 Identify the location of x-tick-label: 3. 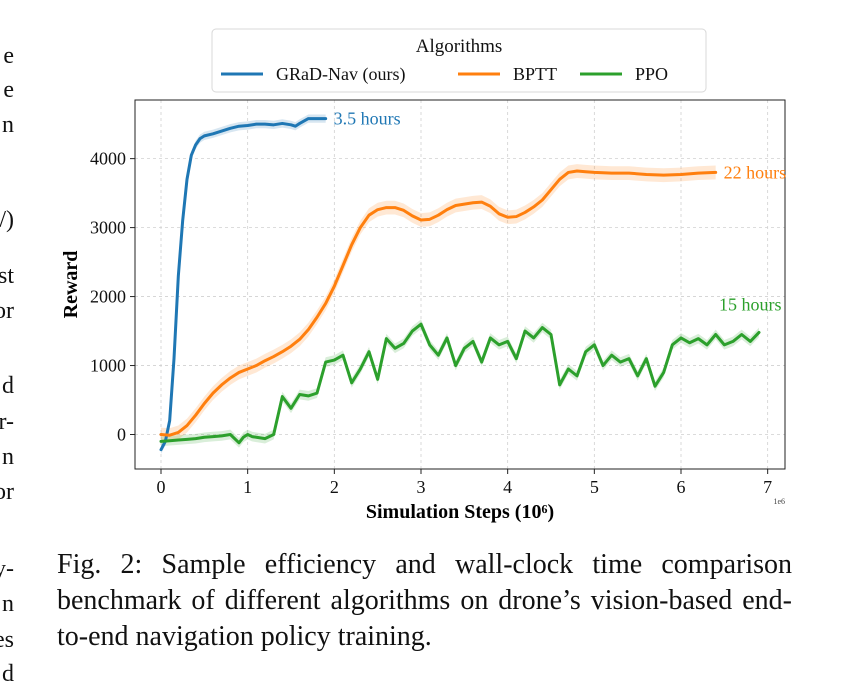
(421, 487).